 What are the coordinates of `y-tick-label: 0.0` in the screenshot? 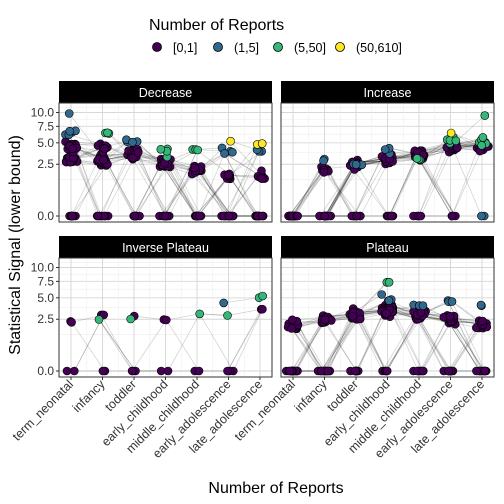 It's located at (45, 216).